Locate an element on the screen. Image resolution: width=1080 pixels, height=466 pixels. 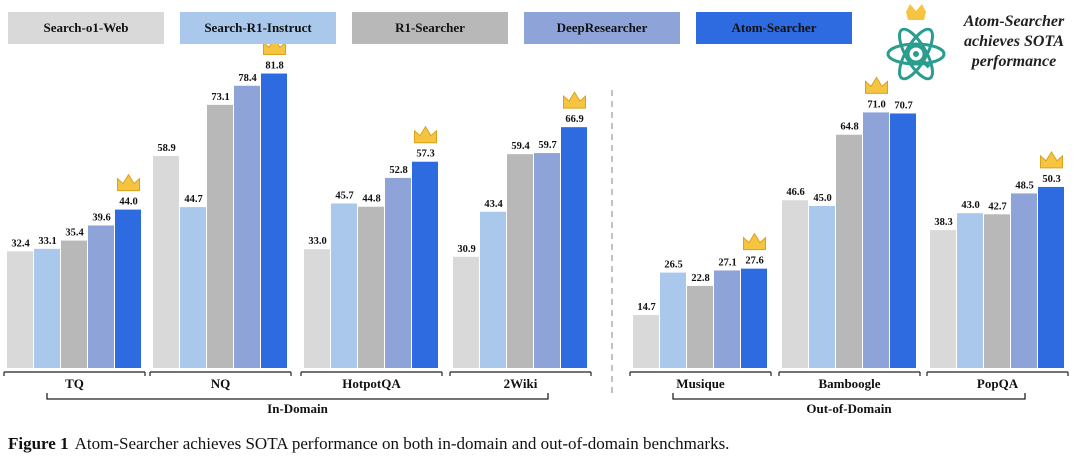
bar-popqa-r1-searcher is located at coordinates (997, 291).